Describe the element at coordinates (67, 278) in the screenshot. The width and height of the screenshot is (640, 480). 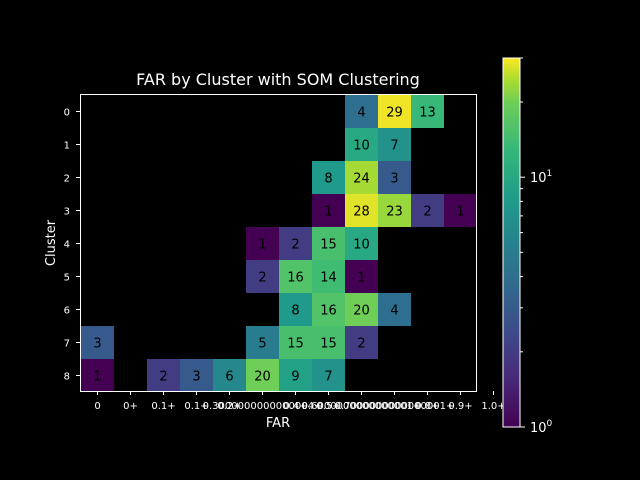
I see `y-tick-label: 5` at that location.